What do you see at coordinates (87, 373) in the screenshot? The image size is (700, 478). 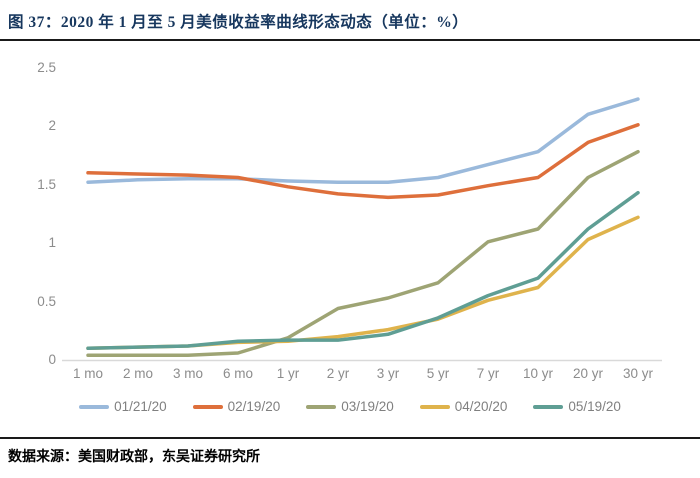 I see `x-tick-label: 1 mo` at bounding box center [87, 373].